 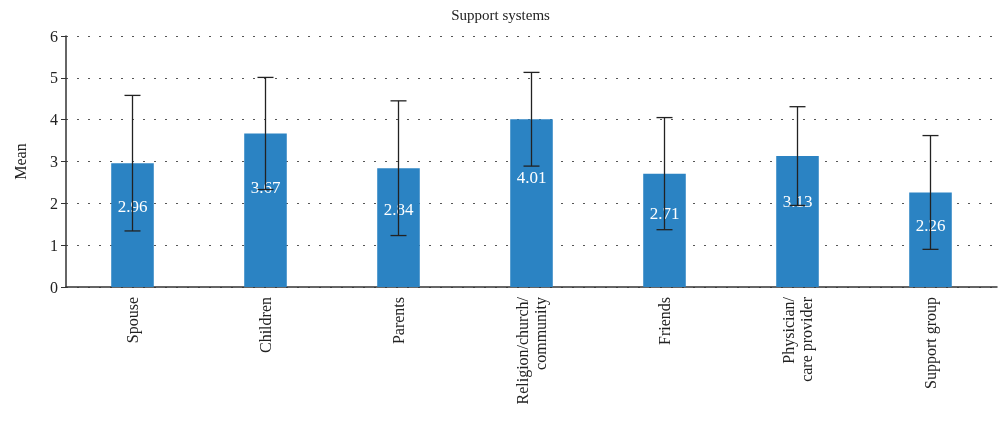 I want to click on y-tick-label: 5, so click(x=54, y=78).